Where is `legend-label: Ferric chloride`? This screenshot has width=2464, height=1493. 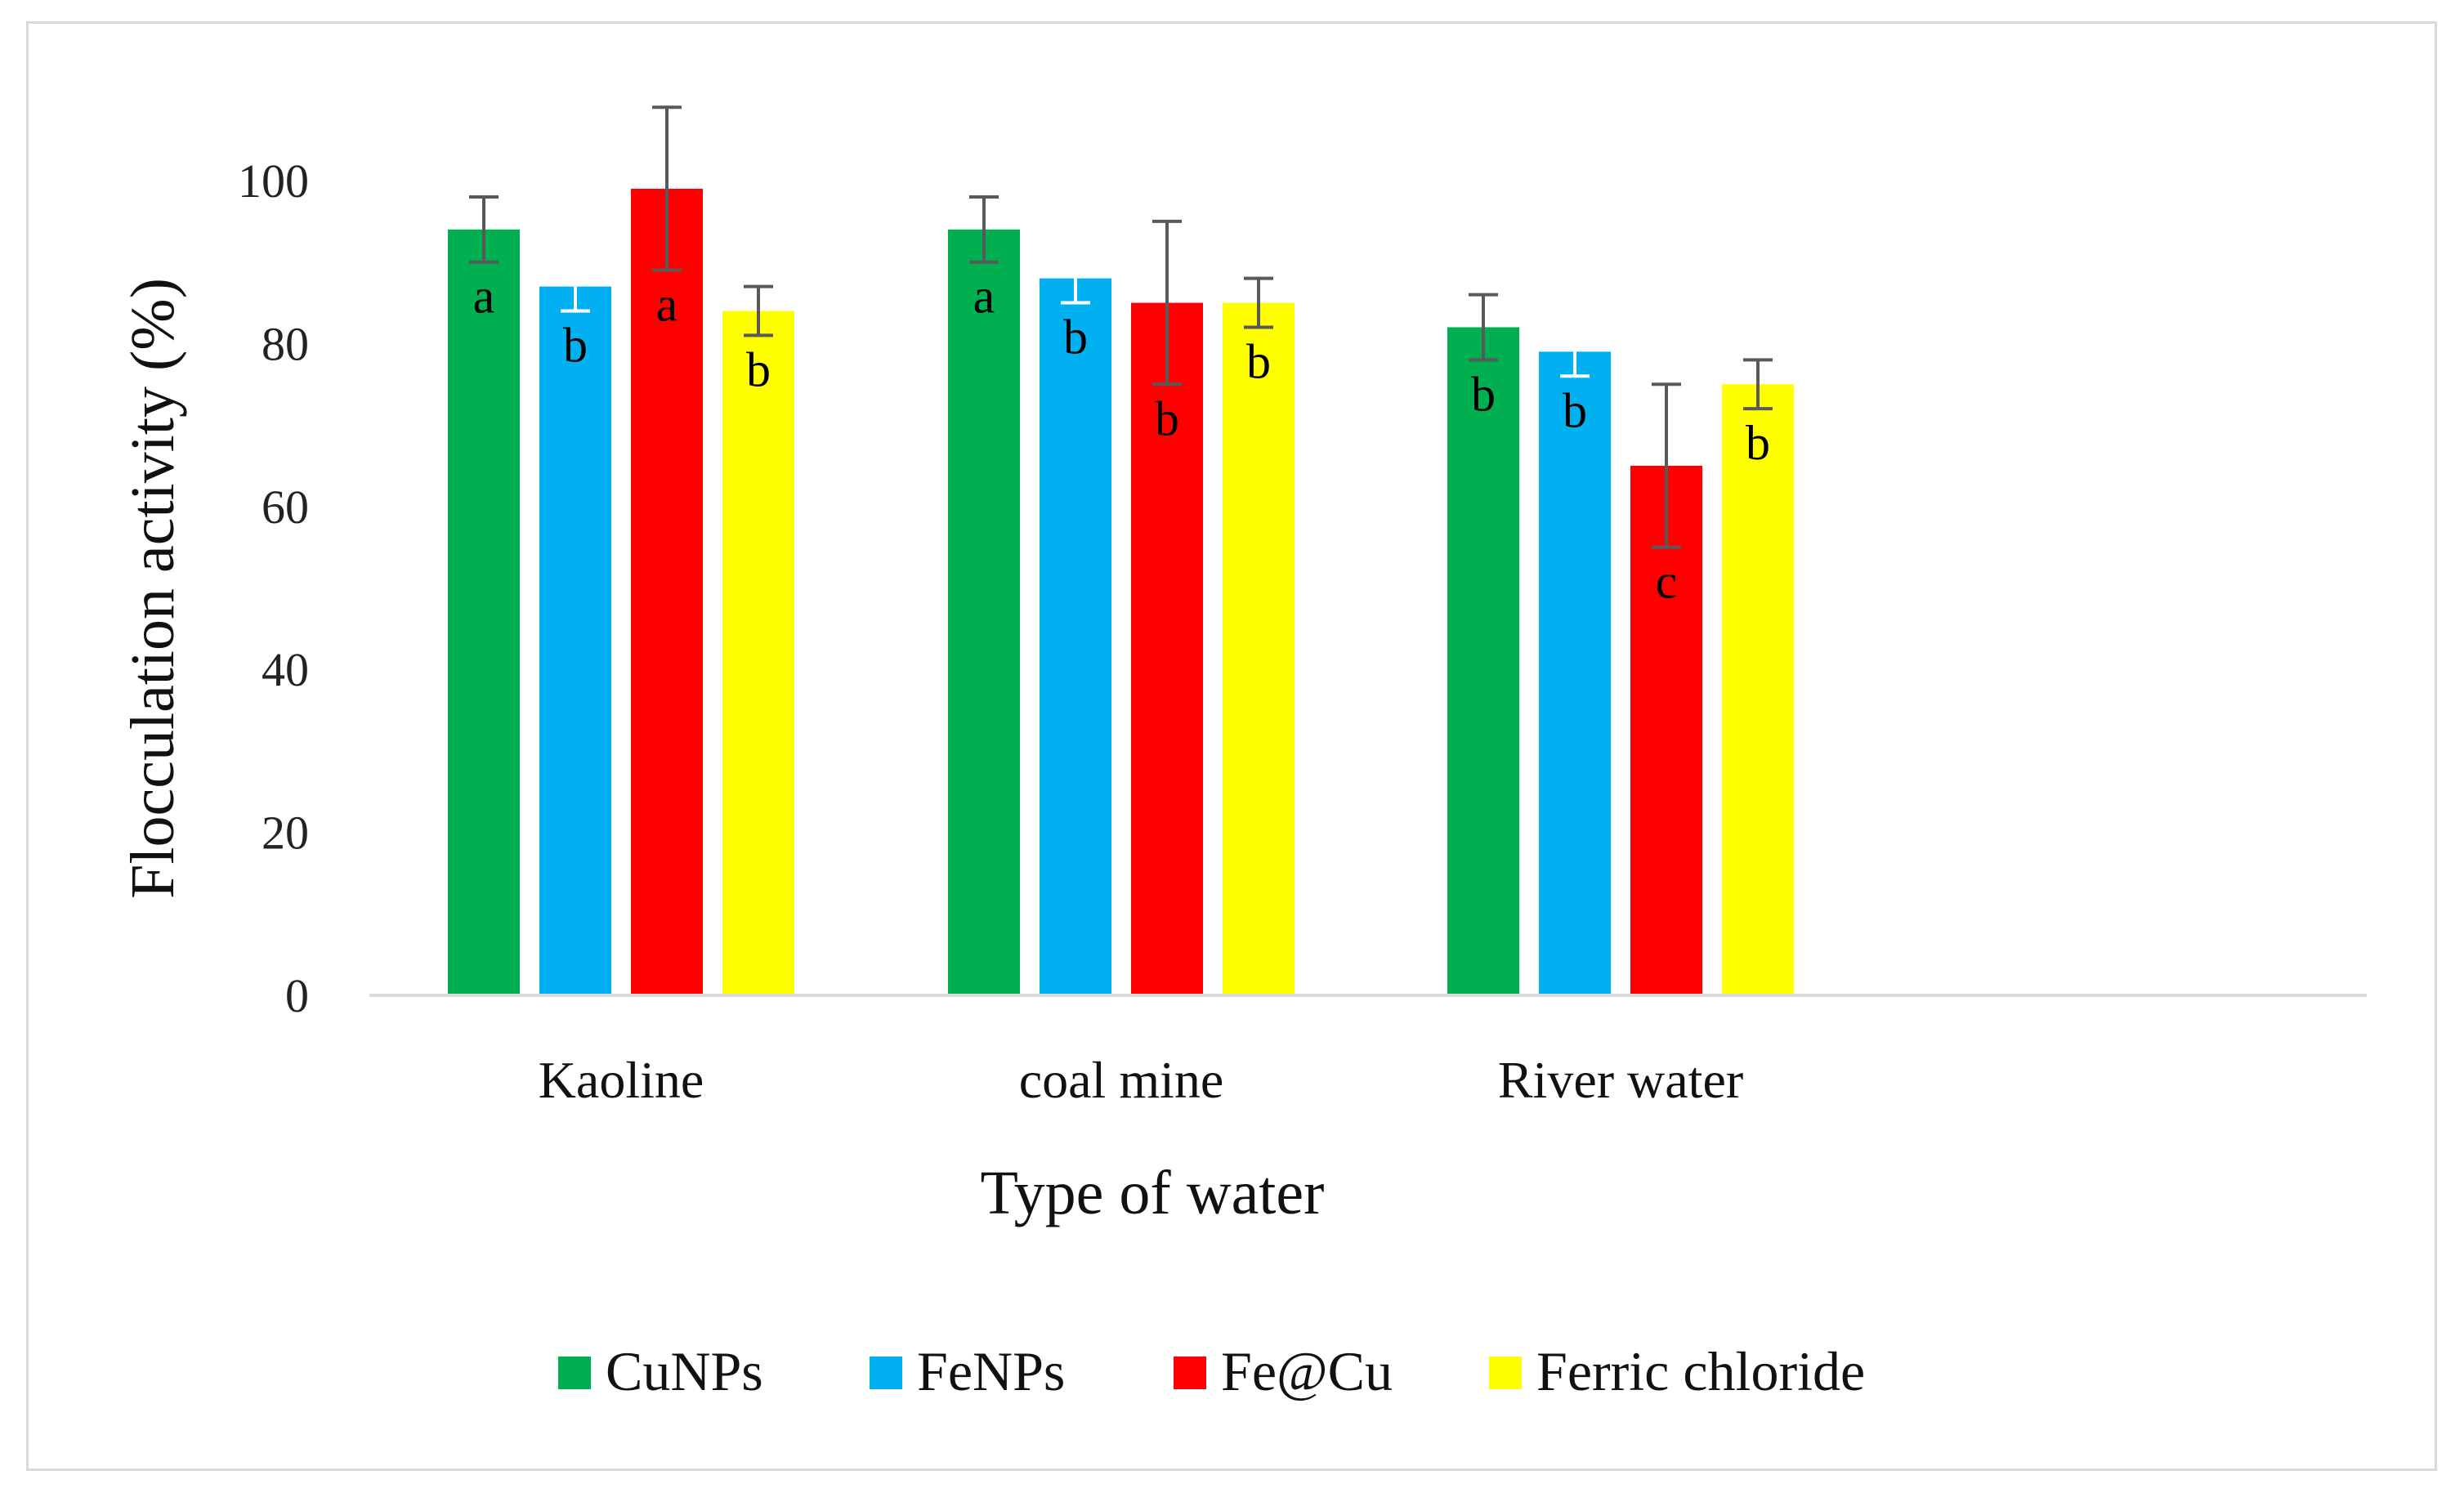
legend-label: Ferric chloride is located at coordinates (1700, 1371).